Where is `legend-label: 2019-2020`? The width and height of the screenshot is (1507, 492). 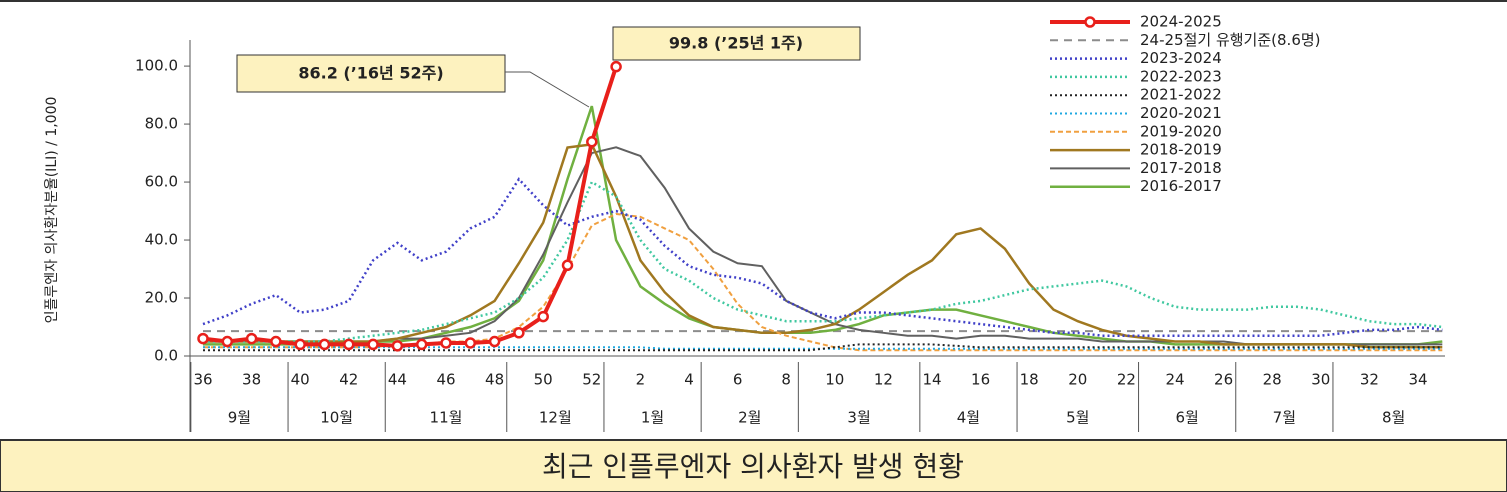 legend-label: 2019-2020 is located at coordinates (1181, 131).